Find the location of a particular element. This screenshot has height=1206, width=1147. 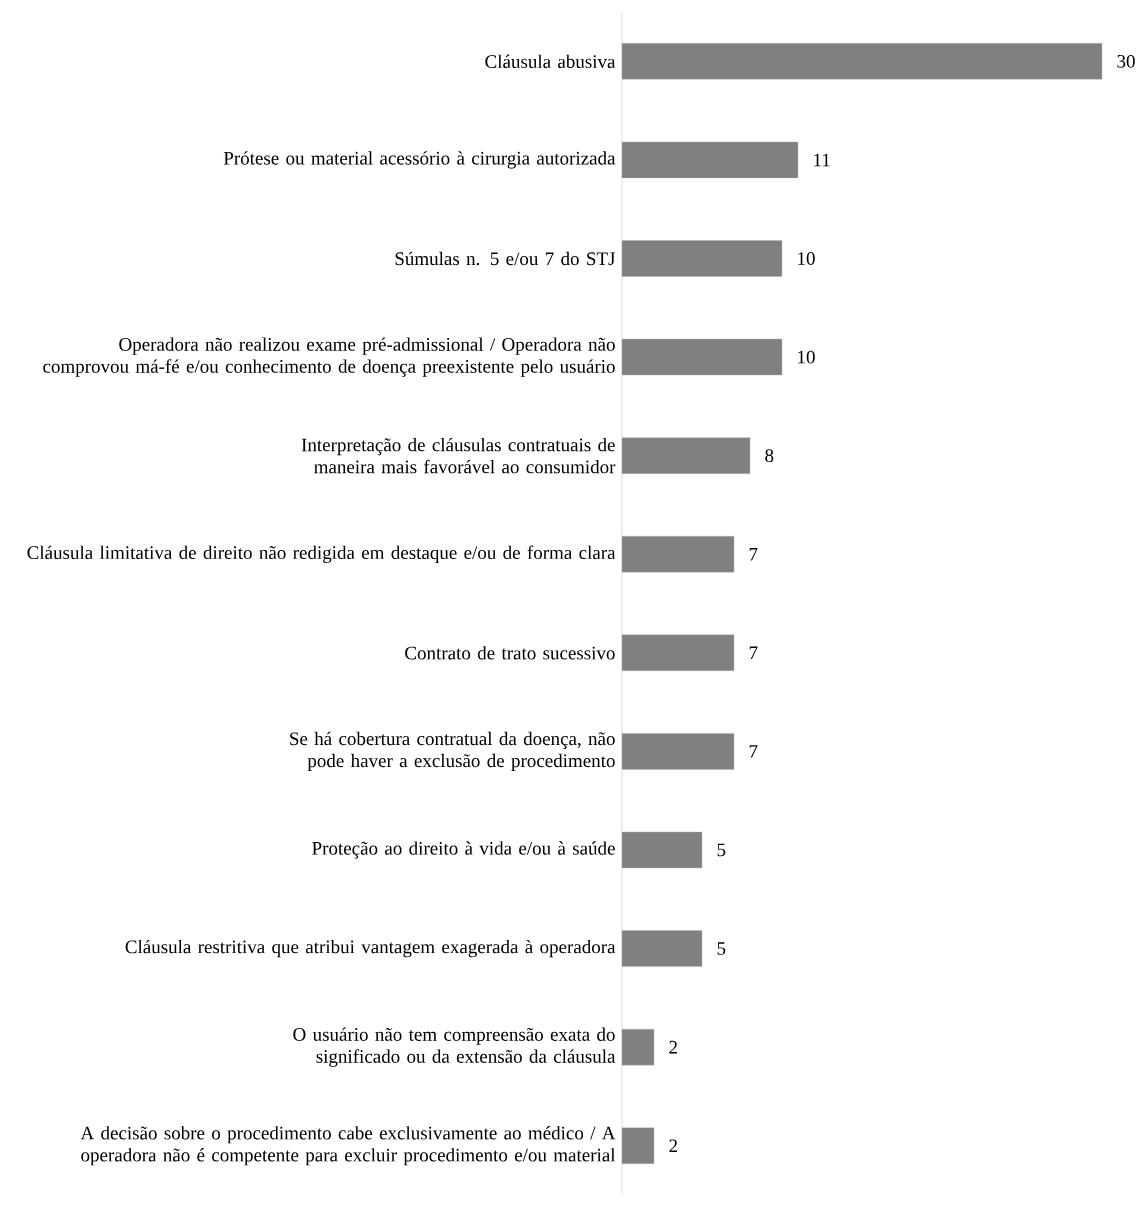

y-tick-label: Se há cobertura contratual da doença, não pode haver a exclusão de procedimento is located at coordinates (452, 751).